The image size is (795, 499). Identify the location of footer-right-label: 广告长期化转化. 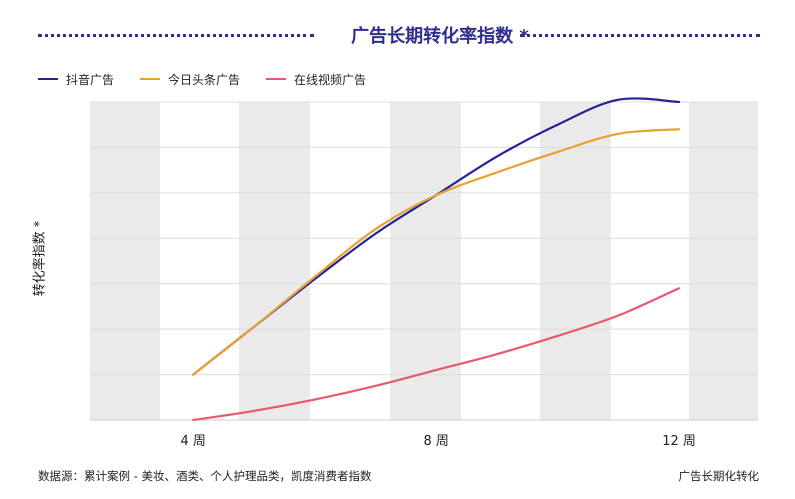
(719, 476).